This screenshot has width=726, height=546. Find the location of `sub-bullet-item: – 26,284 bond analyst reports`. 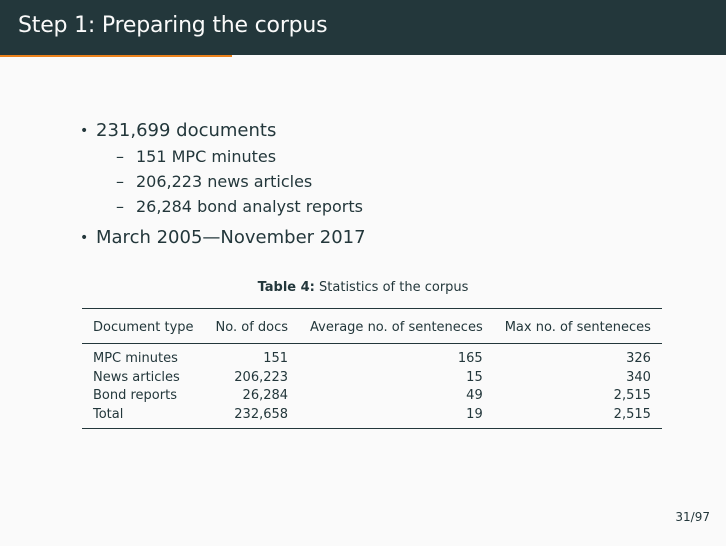

sub-bullet-item: – 26,284 bond analyst reports is located at coordinates (223, 206).